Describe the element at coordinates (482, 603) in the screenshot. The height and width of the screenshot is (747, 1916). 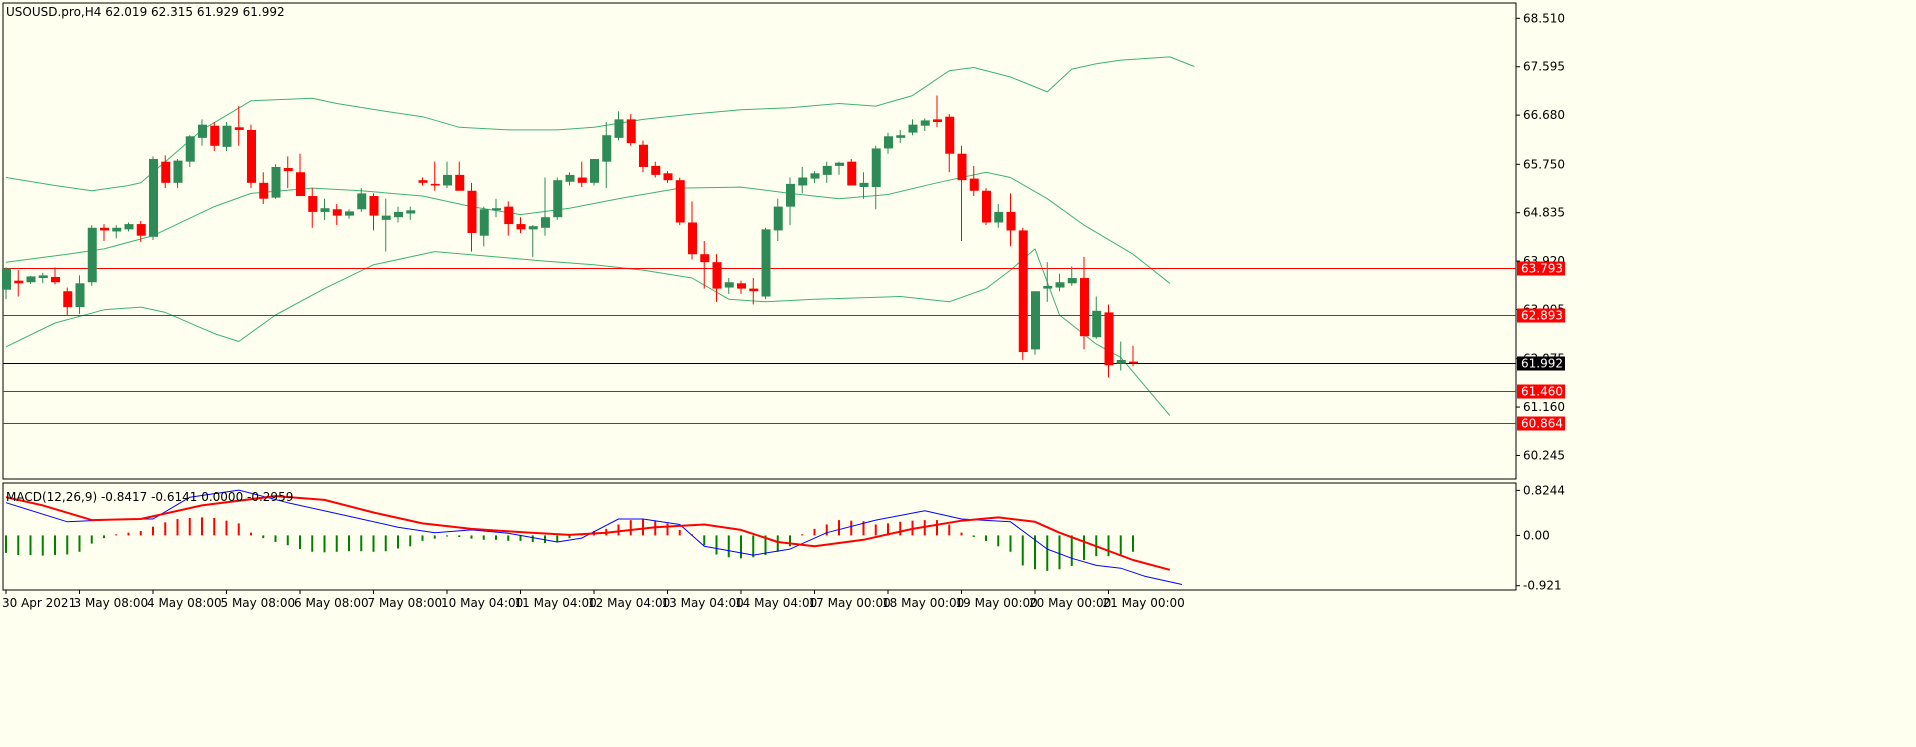
I see `time-tick-label: 10 May 04:00` at that location.